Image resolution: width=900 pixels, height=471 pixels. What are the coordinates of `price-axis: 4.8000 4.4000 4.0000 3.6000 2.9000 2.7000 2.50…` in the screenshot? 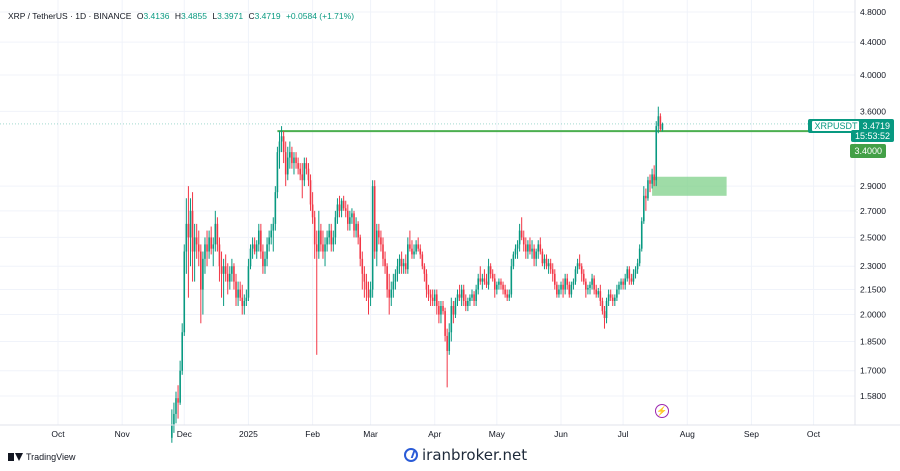 It's located at (873, 204).